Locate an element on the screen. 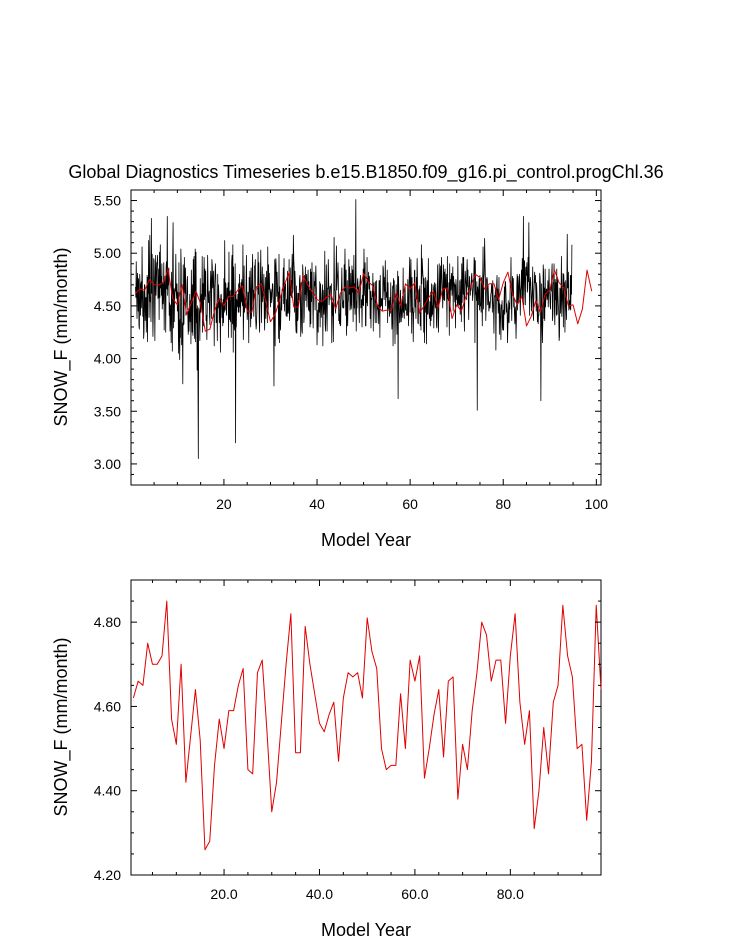  top-x-axis-label: Model Year is located at coordinates (366, 540).